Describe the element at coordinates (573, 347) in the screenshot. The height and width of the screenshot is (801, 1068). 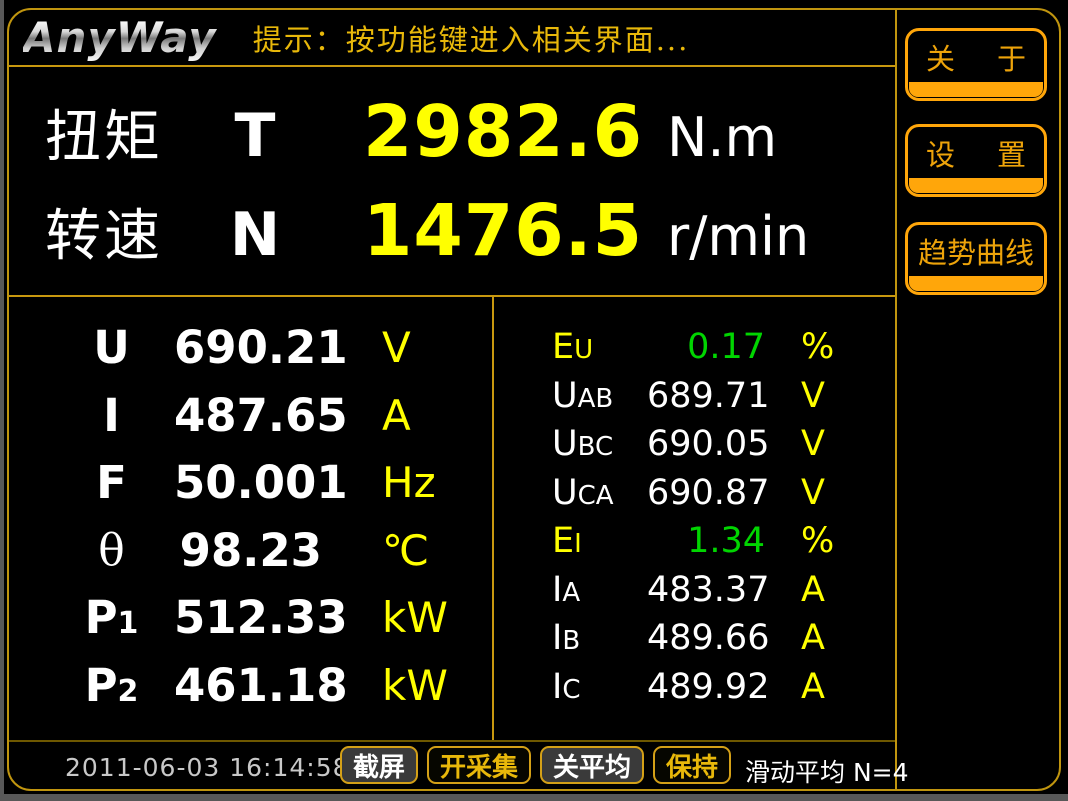
I see `measurement-label: EU` at that location.